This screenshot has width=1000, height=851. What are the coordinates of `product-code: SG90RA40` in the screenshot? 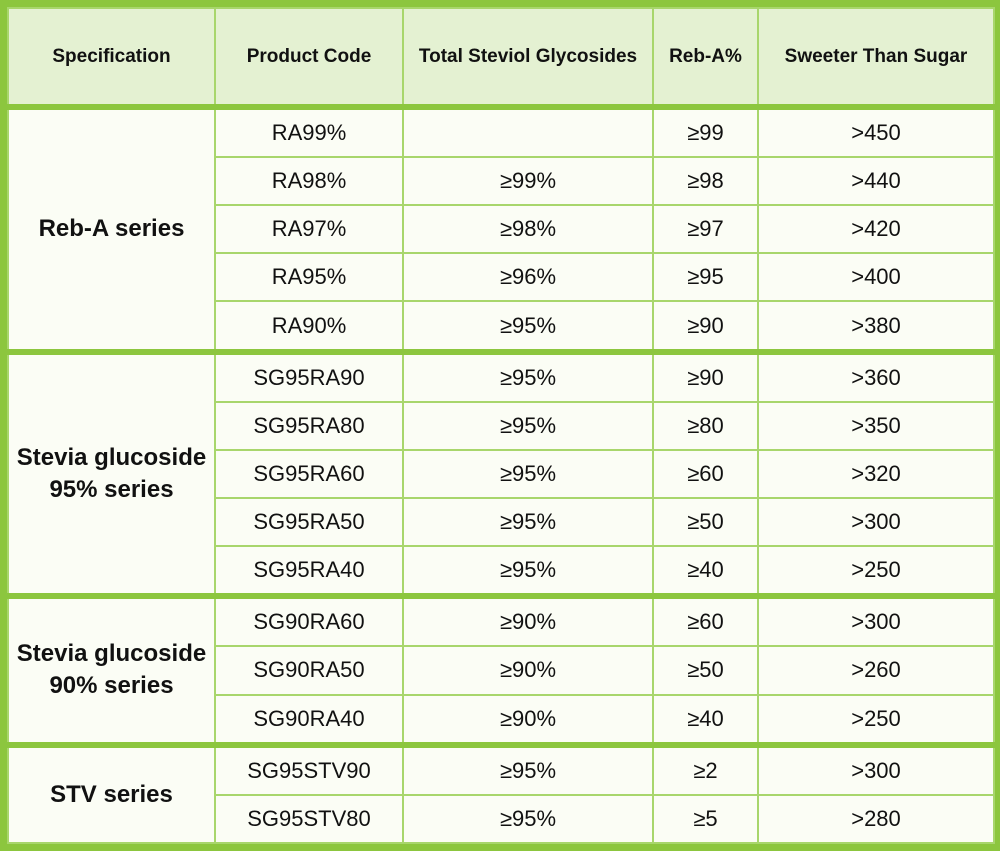 It's located at (309, 719).